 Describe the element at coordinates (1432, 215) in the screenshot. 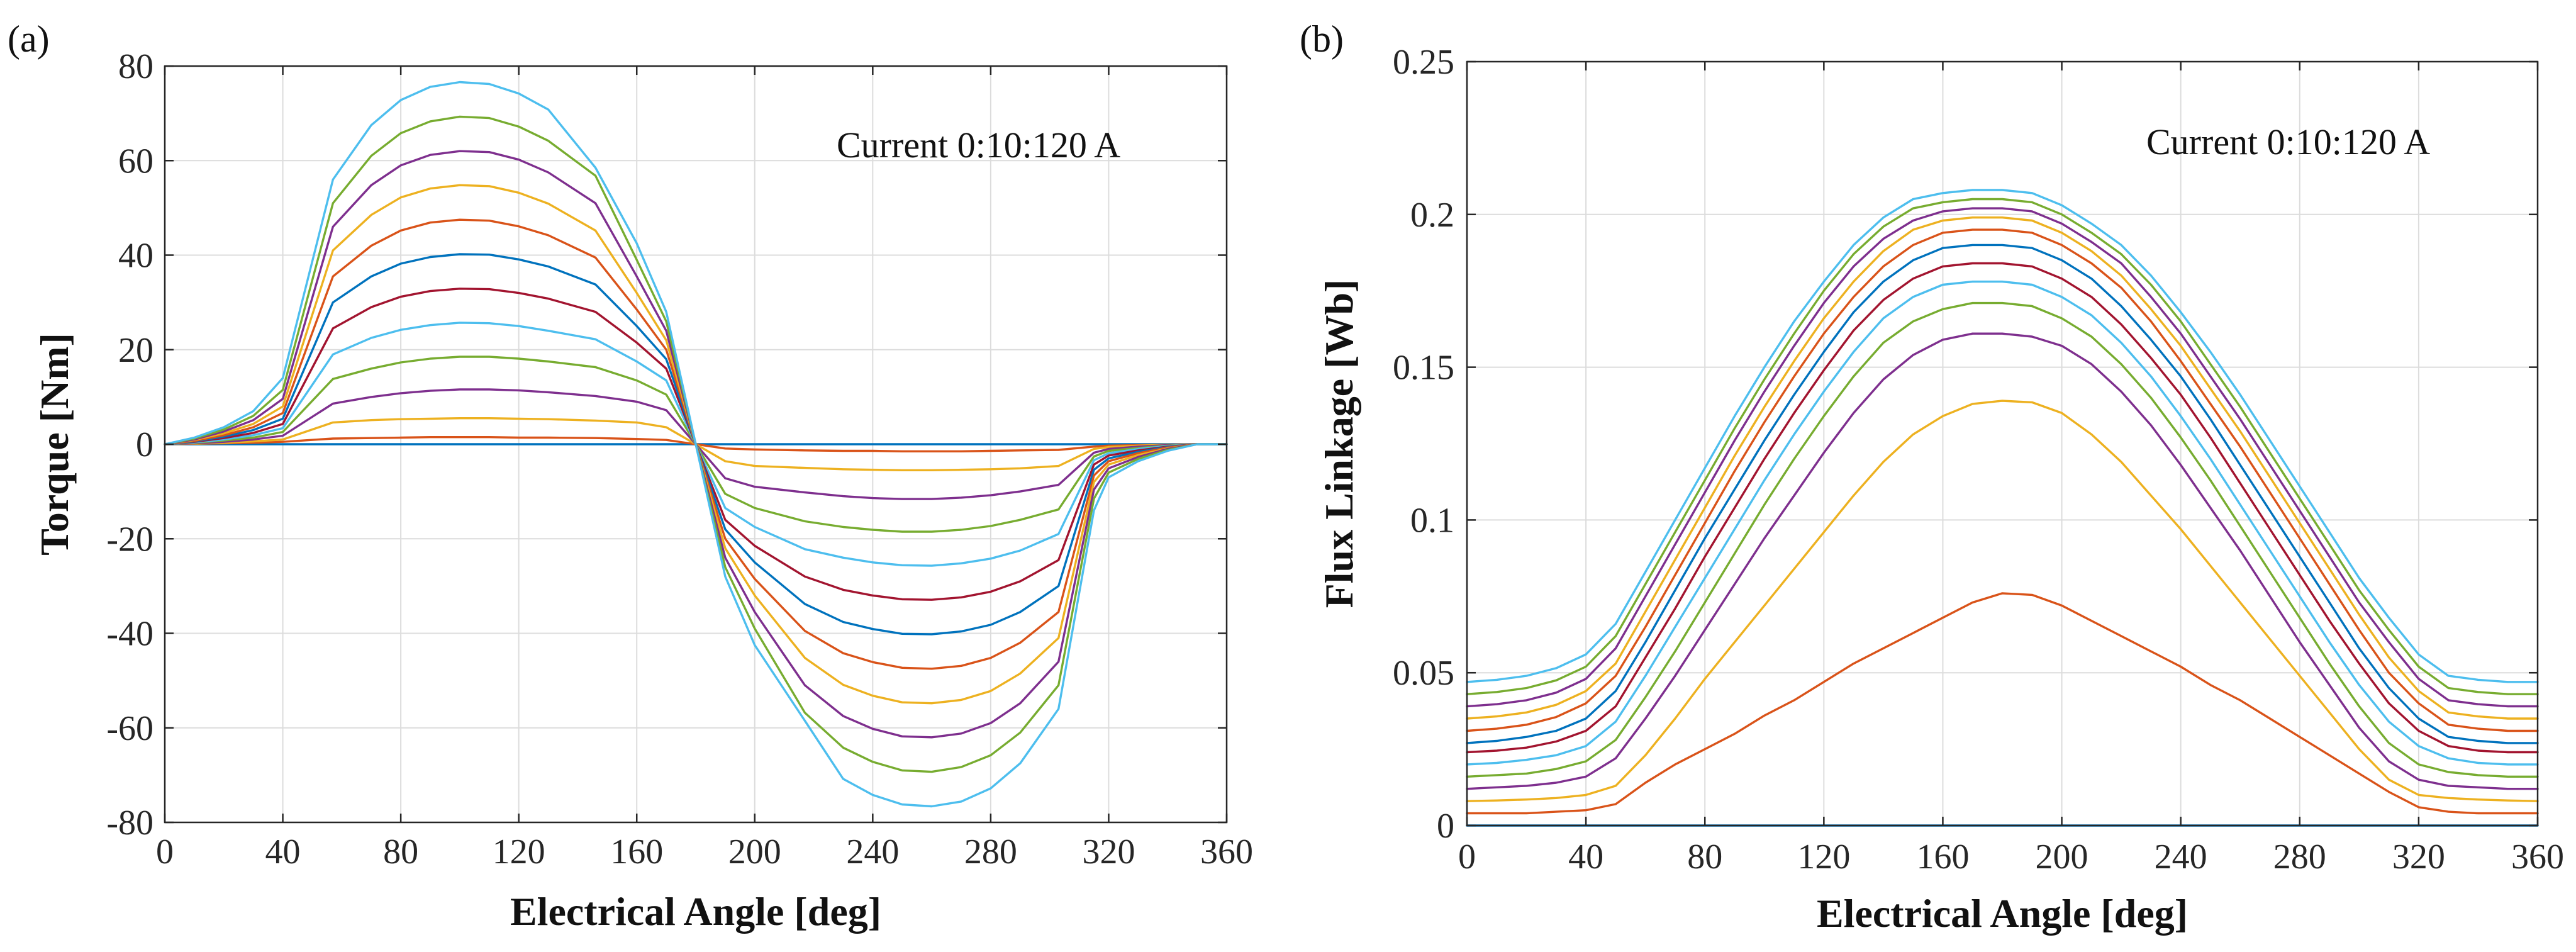

I see `flux-y-tick-label: 0.2` at that location.